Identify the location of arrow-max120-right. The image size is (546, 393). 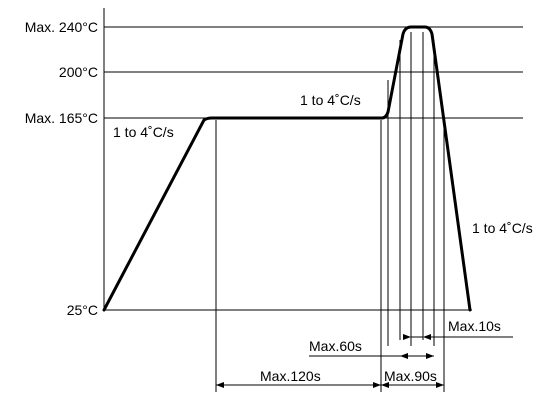
(377, 385).